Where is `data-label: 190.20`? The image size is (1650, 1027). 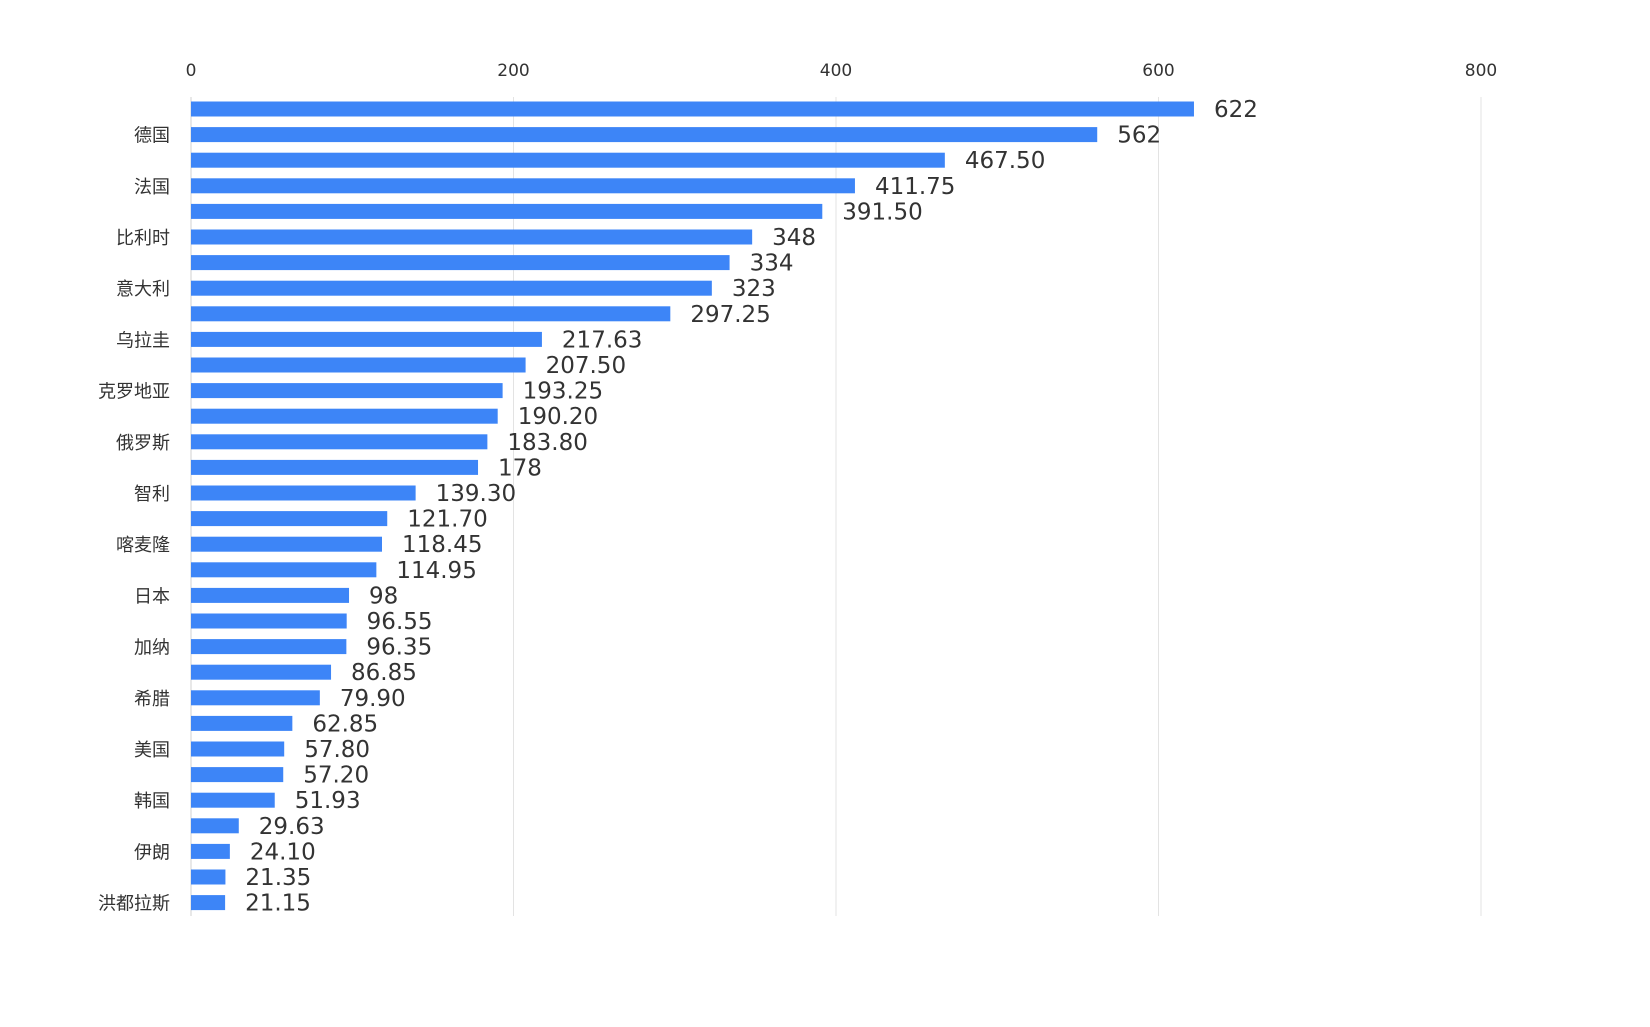
data-label: 190.20 is located at coordinates (558, 417).